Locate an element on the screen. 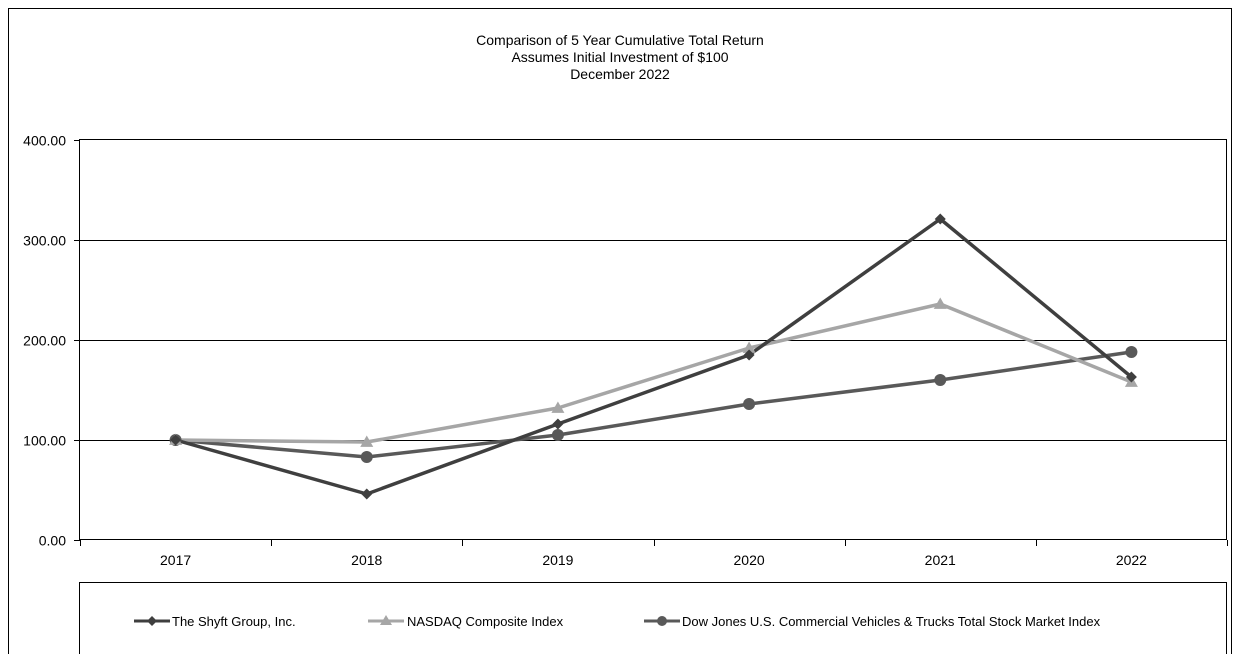  legend-marker-shyft is located at coordinates (152, 621).